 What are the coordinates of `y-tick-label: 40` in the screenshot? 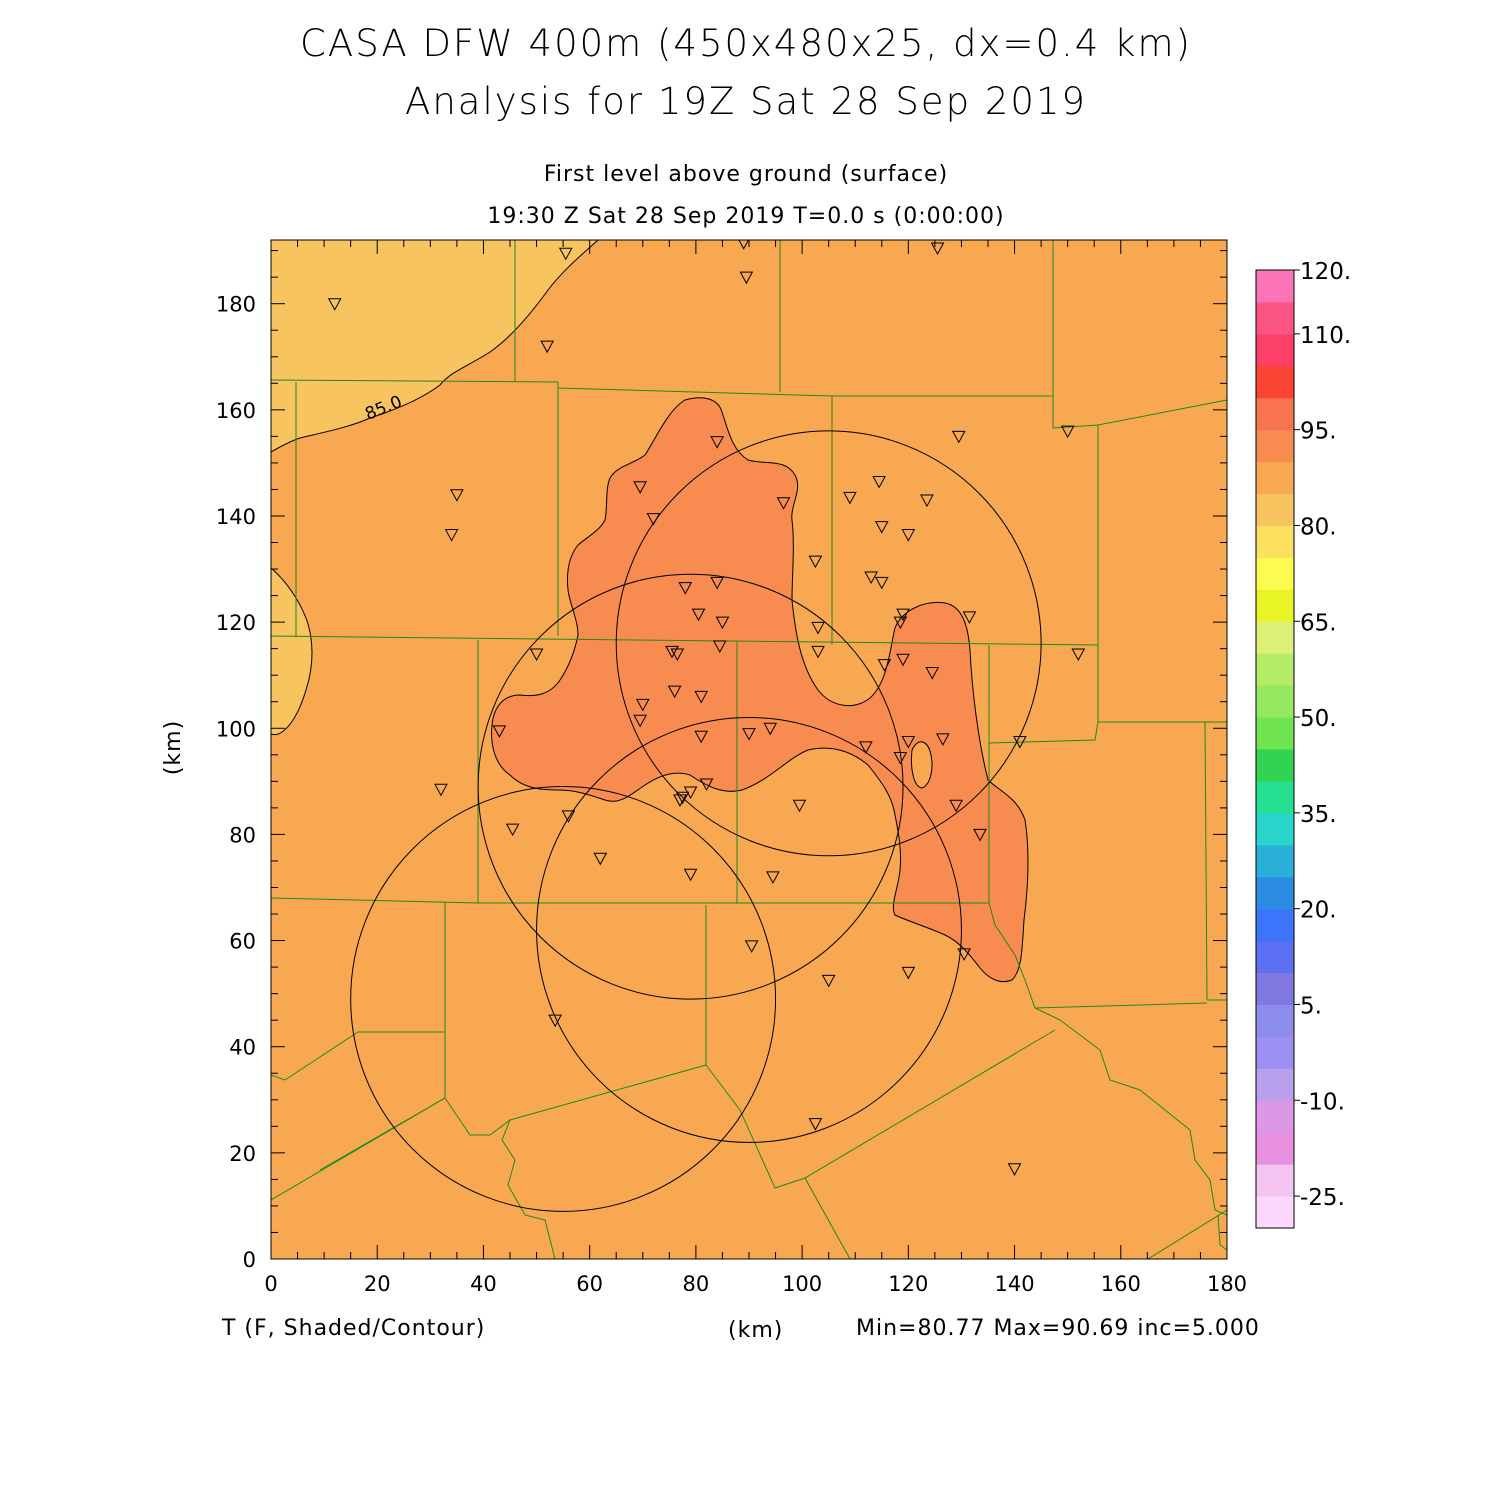 It's located at (242, 1048).